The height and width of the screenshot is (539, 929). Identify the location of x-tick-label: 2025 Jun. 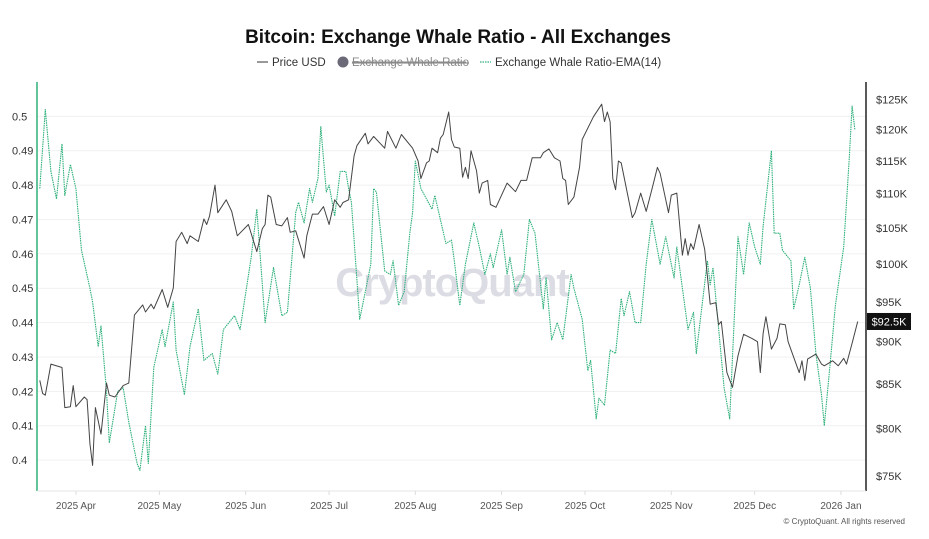
(245, 506).